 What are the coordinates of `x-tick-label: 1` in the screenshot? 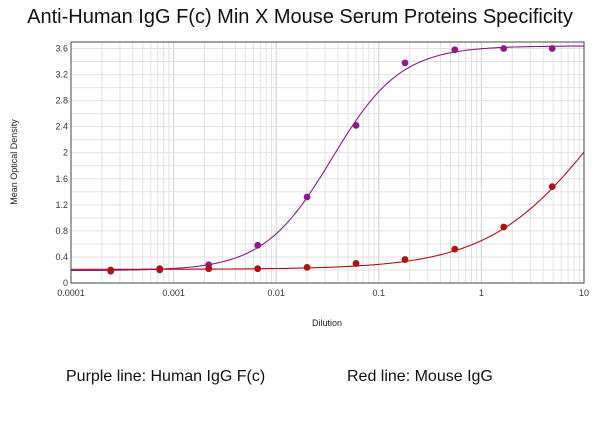 It's located at (481, 293).